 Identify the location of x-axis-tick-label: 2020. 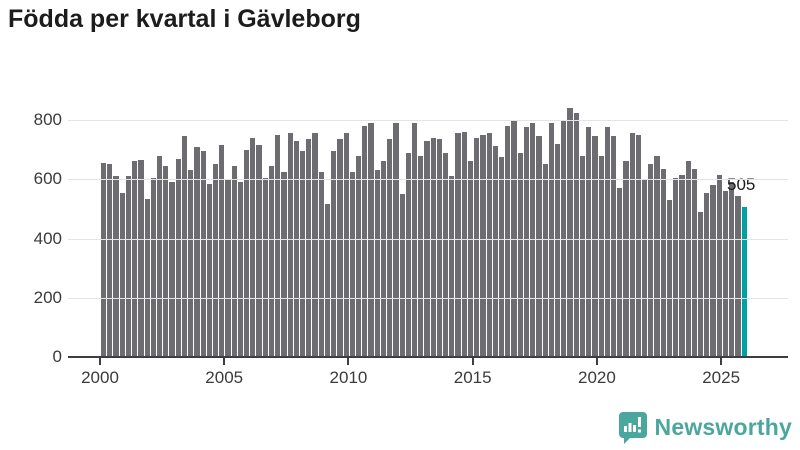
(597, 377).